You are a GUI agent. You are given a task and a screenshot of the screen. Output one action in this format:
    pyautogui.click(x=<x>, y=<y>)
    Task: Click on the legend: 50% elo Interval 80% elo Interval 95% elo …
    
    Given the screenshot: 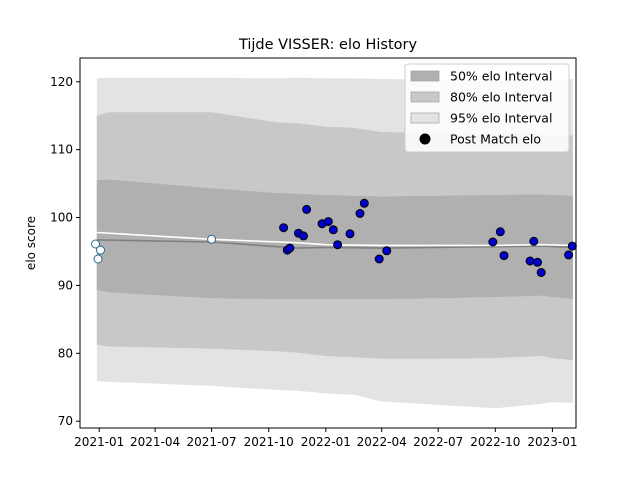 What is the action you would take?
    pyautogui.click(x=487, y=108)
    